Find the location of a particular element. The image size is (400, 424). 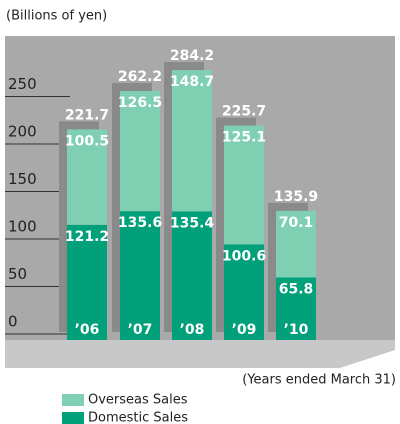

x-tick-label: ’07 is located at coordinates (140, 330).